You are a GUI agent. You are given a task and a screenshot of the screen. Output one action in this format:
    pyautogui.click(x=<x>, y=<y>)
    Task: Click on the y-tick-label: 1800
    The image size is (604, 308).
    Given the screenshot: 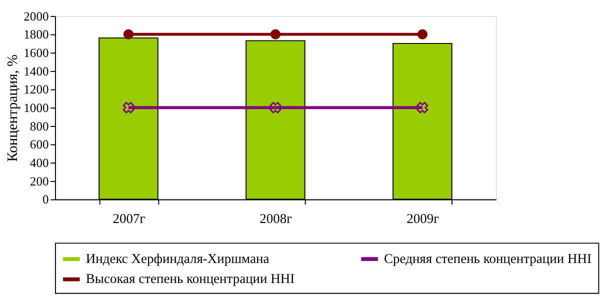 What is the action you would take?
    pyautogui.click(x=36, y=35)
    